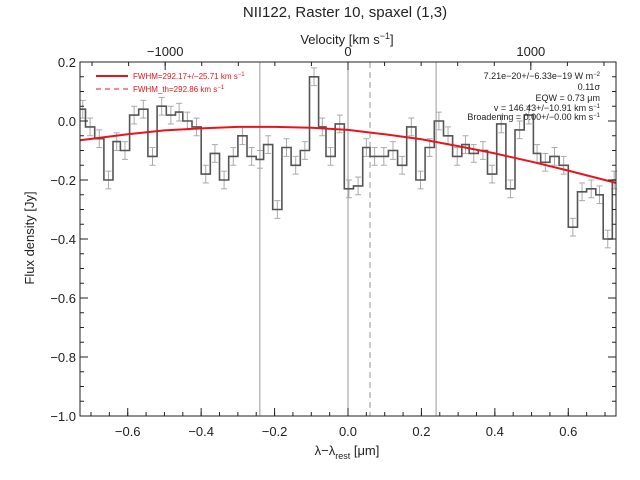 The image size is (640, 480). What do you see at coordinates (201, 431) in the screenshot?
I see `x-tick-label-1: −0.4` at bounding box center [201, 431].